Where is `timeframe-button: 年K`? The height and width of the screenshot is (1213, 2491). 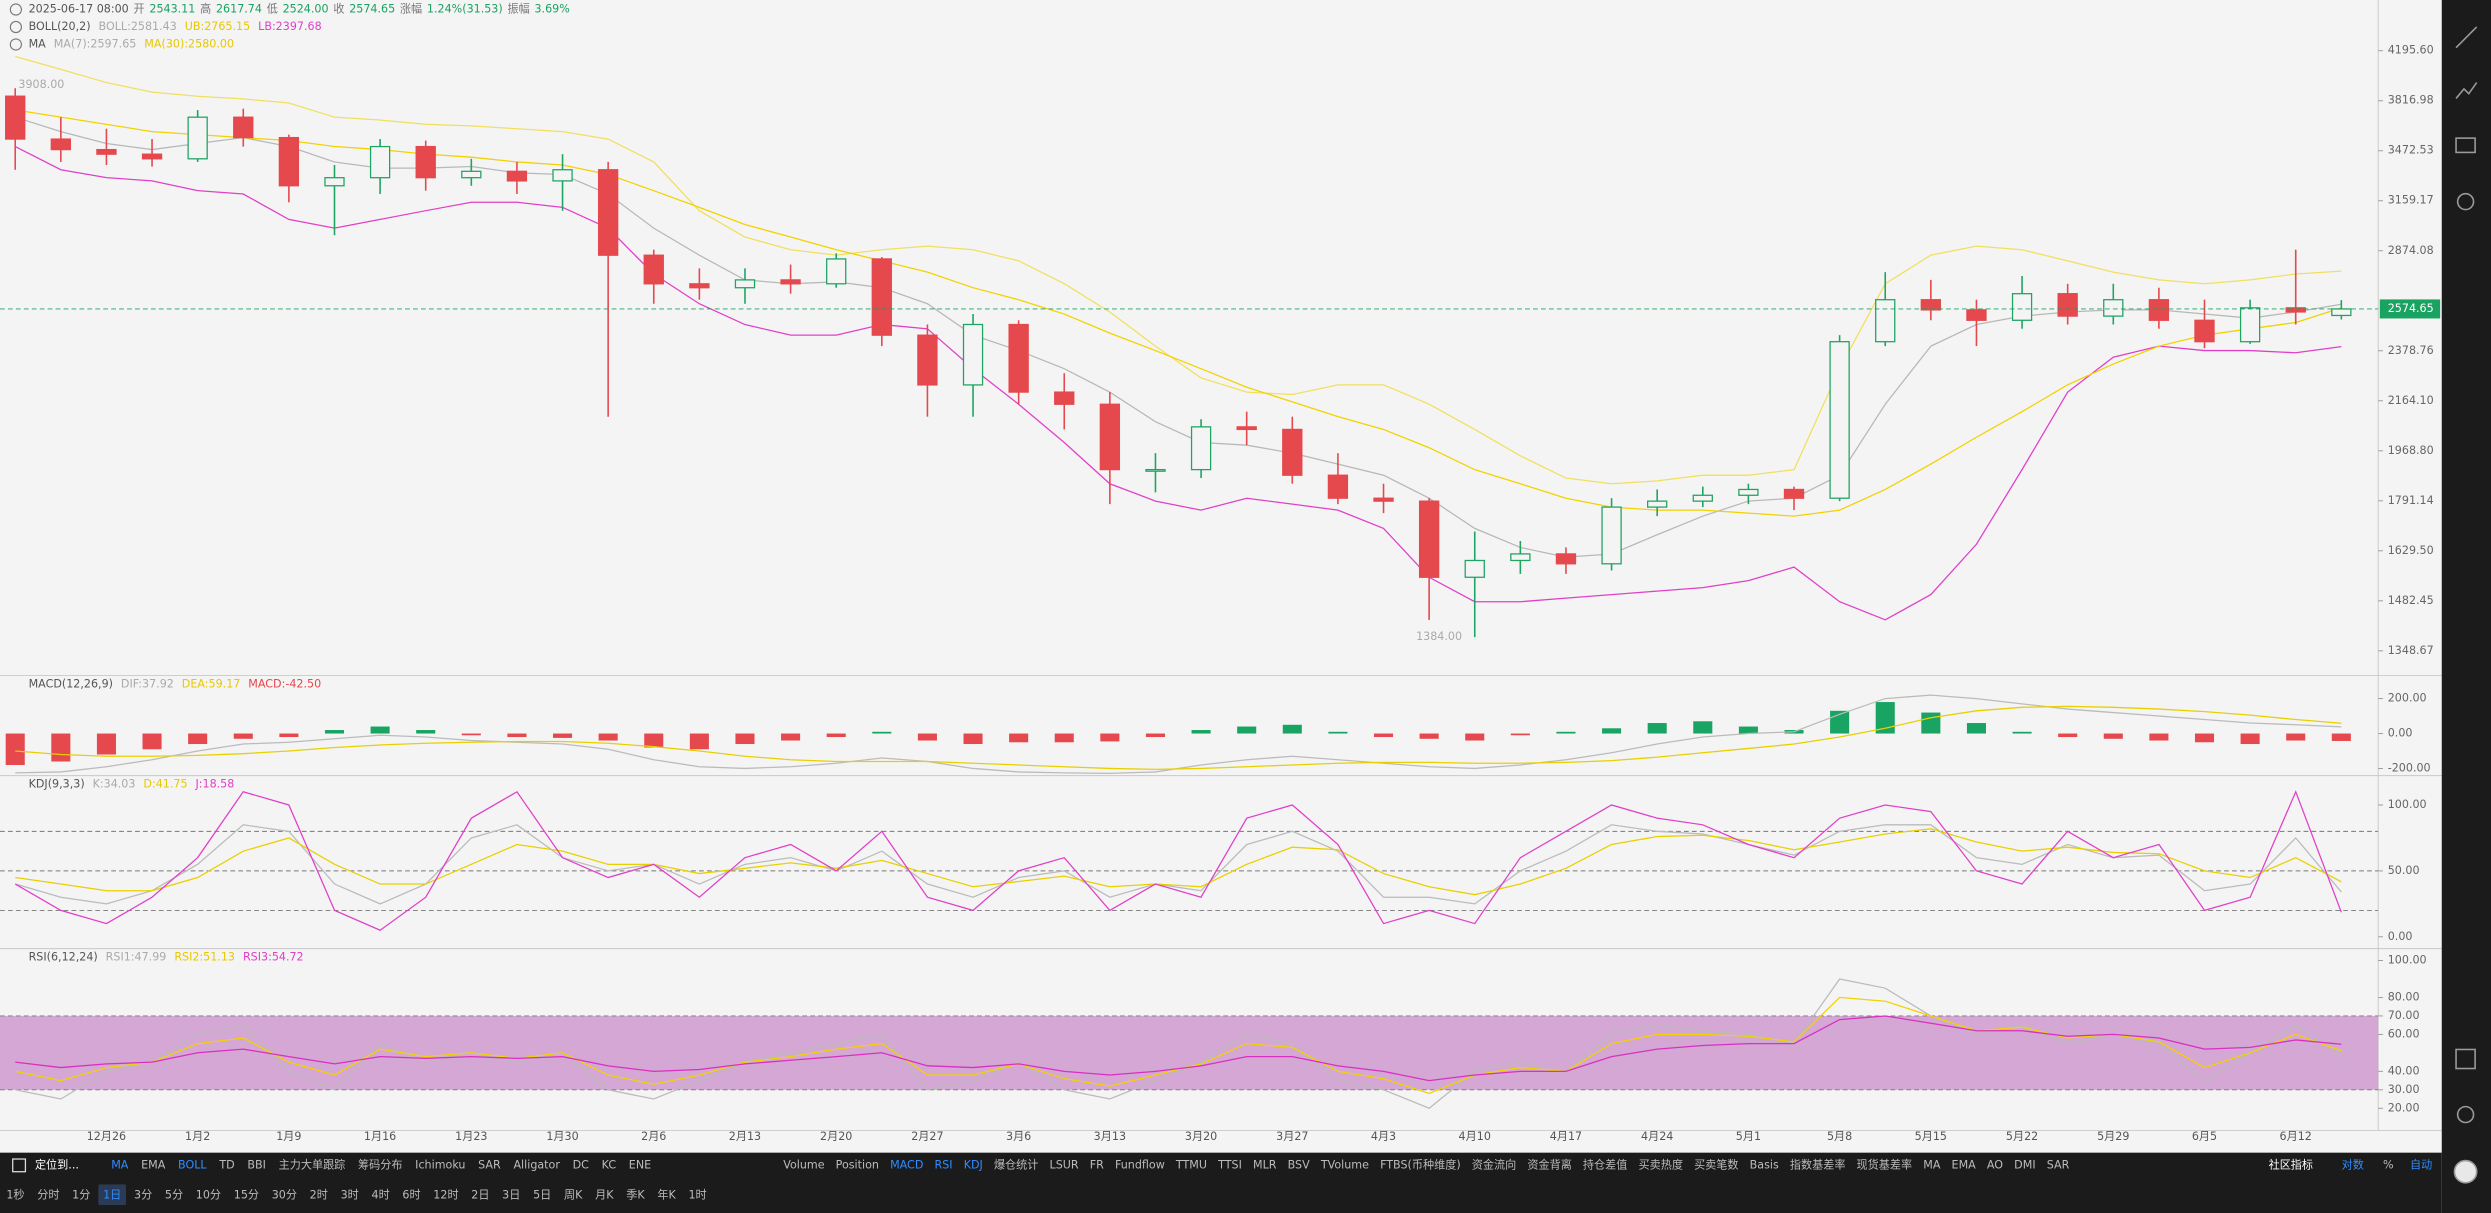
timeframe-button: 年K is located at coordinates (666, 1195).